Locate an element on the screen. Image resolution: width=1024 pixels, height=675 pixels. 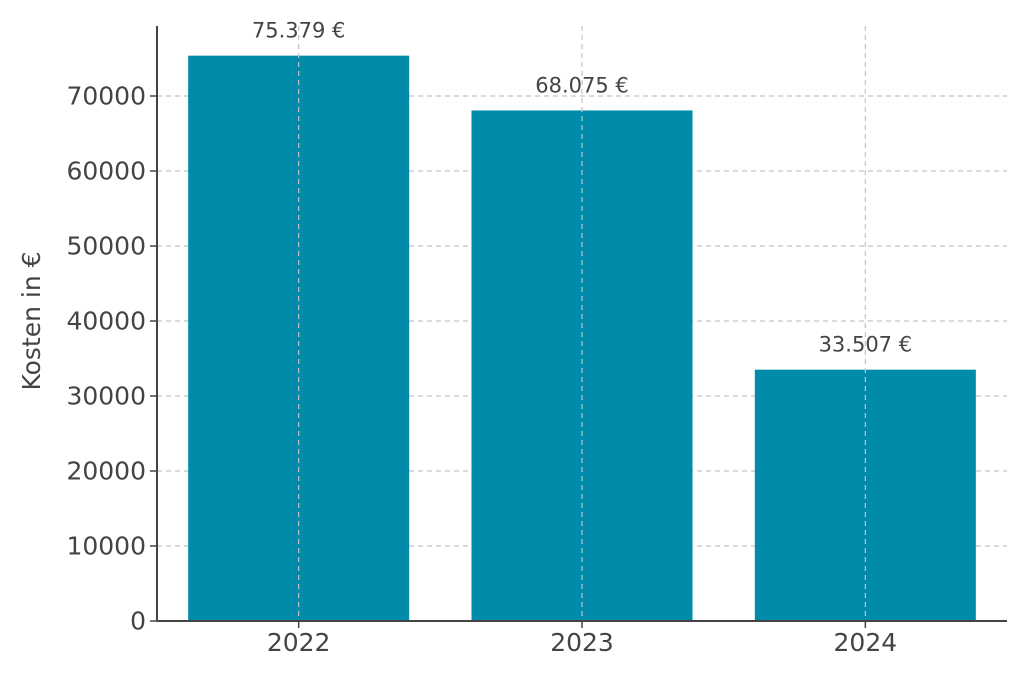
y-tick-label: 50000 is located at coordinates (106, 246).